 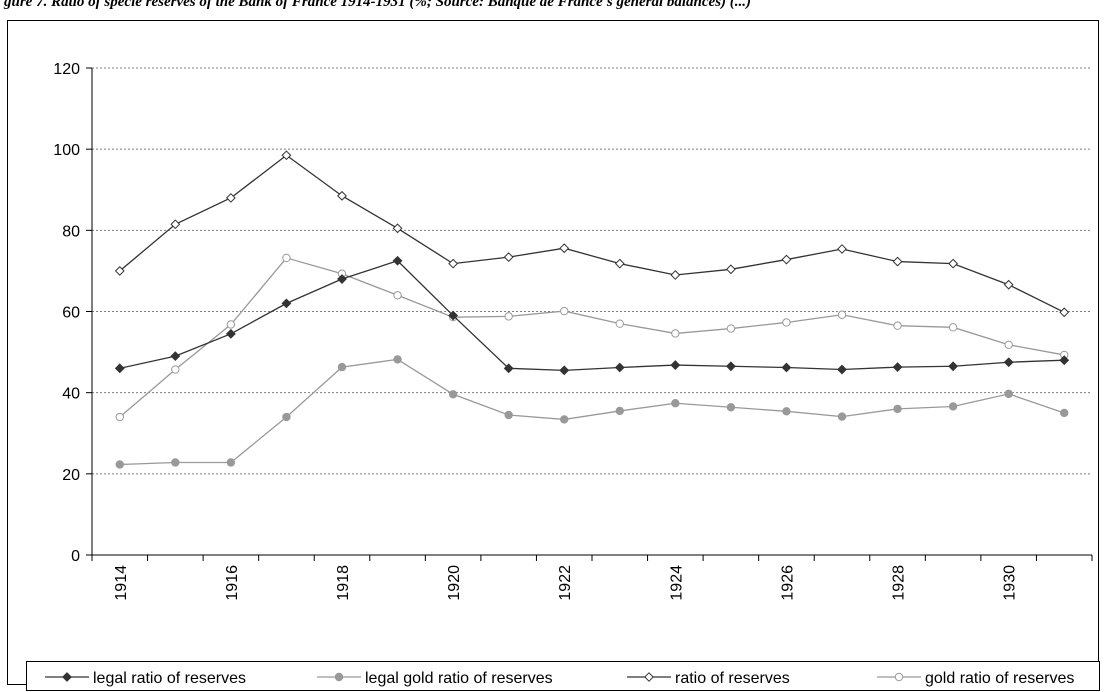 I want to click on x-tick-label: 1914, so click(x=121, y=583).